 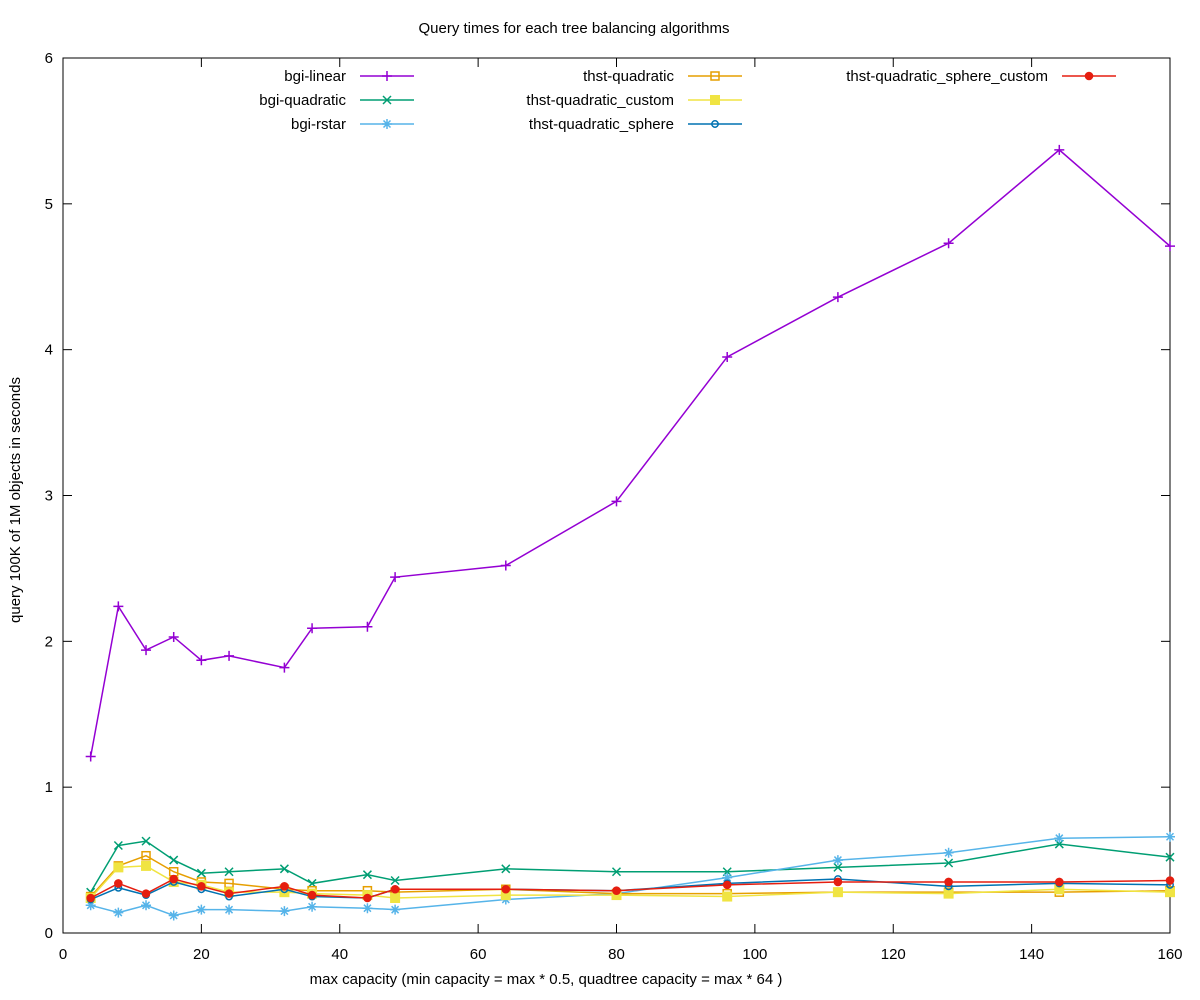 I want to click on series-bgi-rstar, so click(x=630, y=876).